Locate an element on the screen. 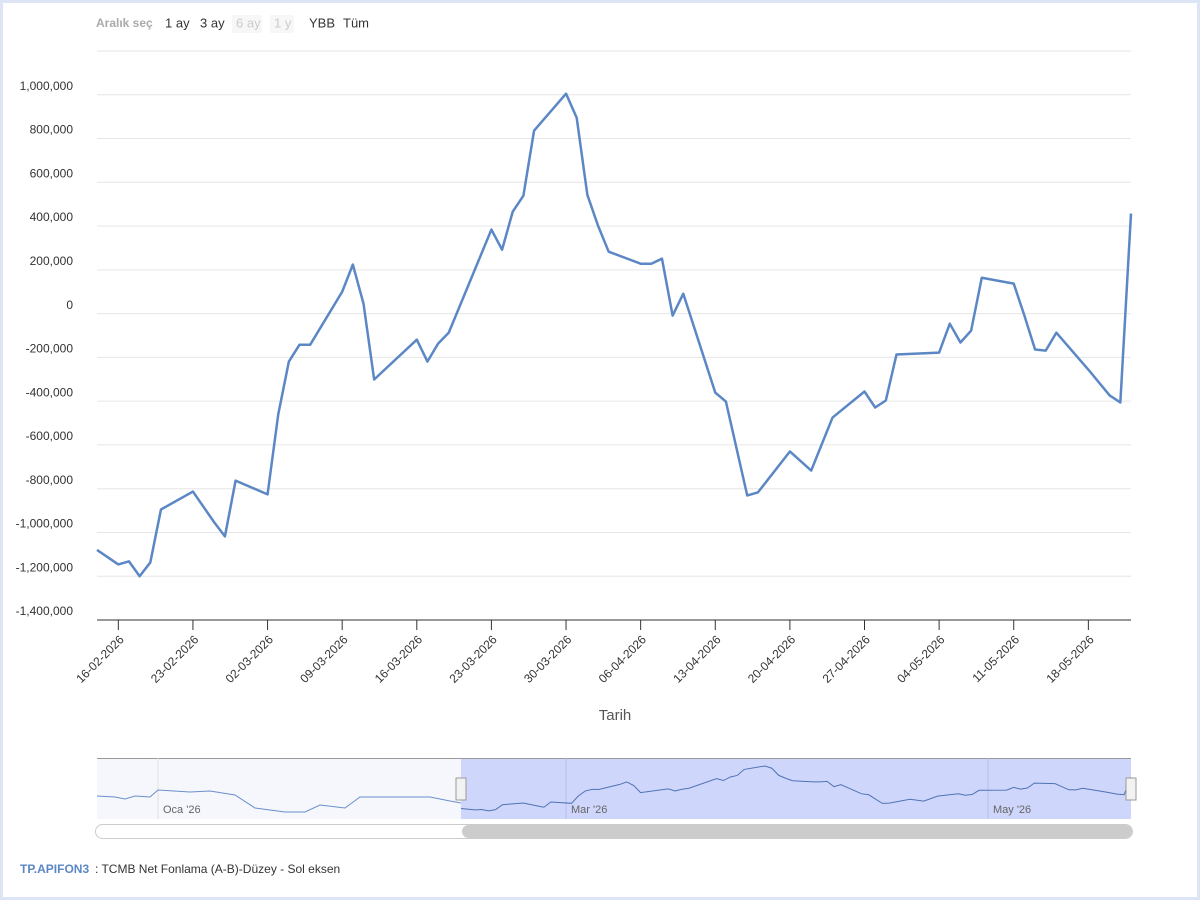 The height and width of the screenshot is (900, 1200). range-button: YBB is located at coordinates (322, 22).